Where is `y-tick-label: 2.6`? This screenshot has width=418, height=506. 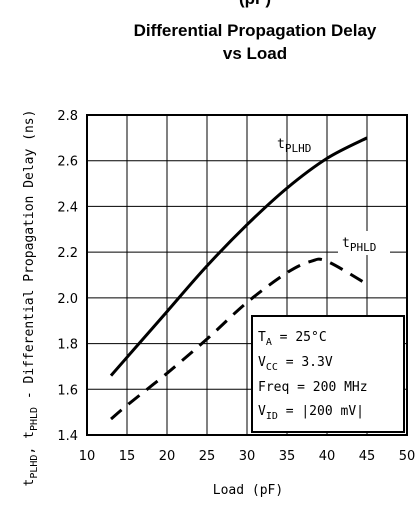
y-tick-label: 2.6 is located at coordinates (67, 162).